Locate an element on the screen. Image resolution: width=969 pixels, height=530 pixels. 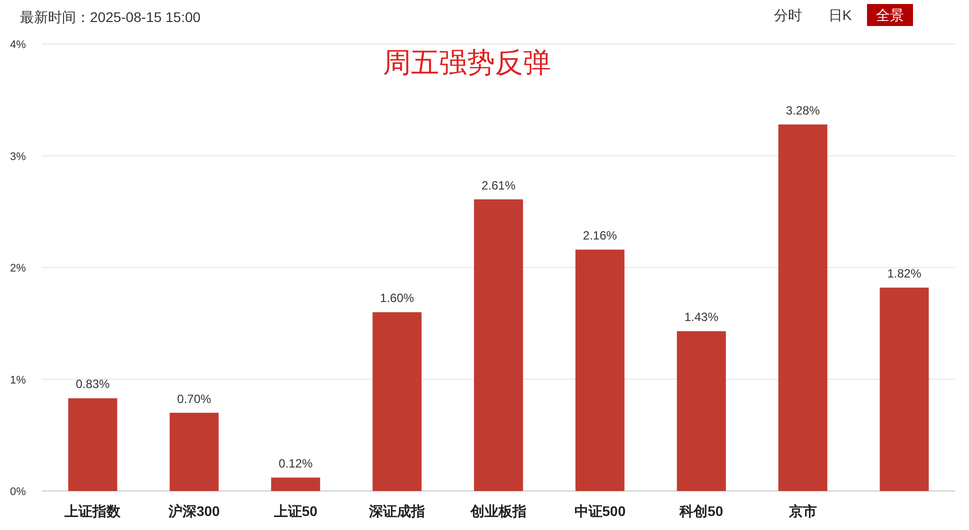
y-tick-label: 3% is located at coordinates (18, 156).